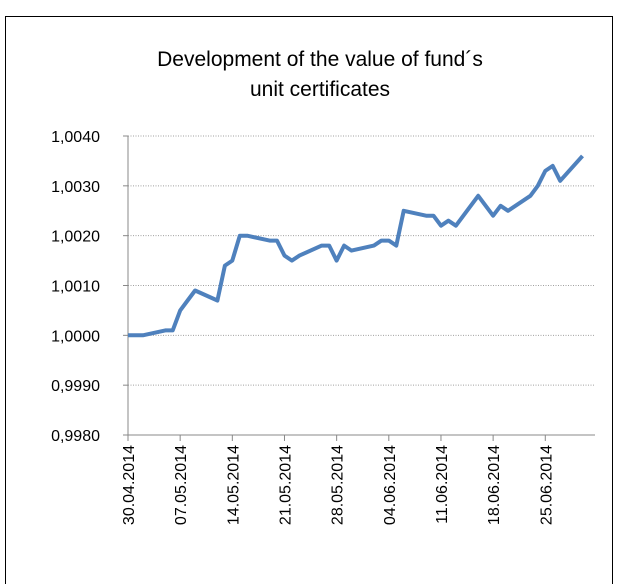  I want to click on y-tick-label: 1,0020, so click(75, 237).